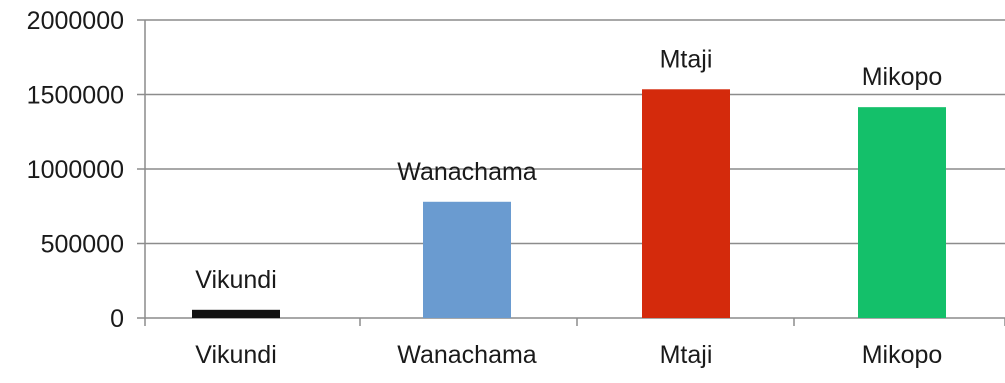 The width and height of the screenshot is (1005, 383). Describe the element at coordinates (117, 319) in the screenshot. I see `y-tick-label: 0` at that location.